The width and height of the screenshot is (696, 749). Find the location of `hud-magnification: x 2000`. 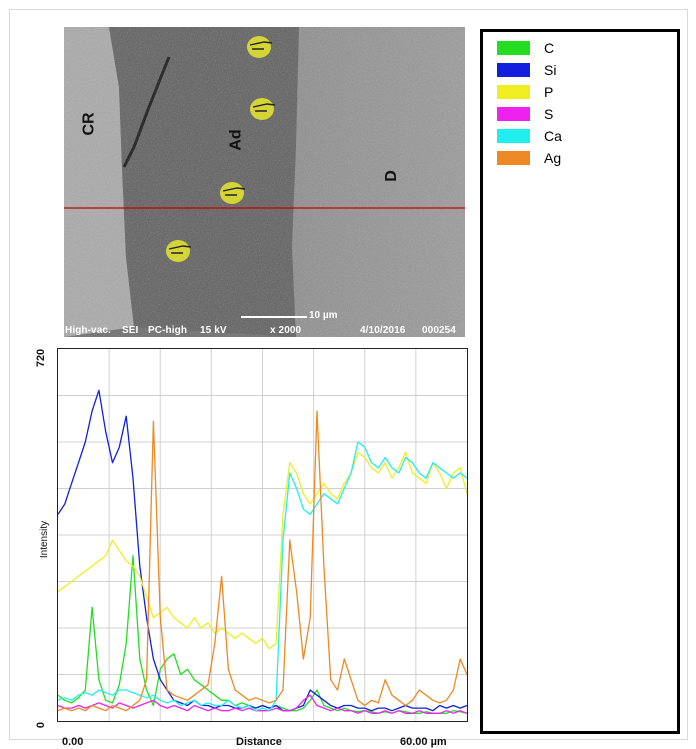

hud-magnification: x 2000 is located at coordinates (286, 330).